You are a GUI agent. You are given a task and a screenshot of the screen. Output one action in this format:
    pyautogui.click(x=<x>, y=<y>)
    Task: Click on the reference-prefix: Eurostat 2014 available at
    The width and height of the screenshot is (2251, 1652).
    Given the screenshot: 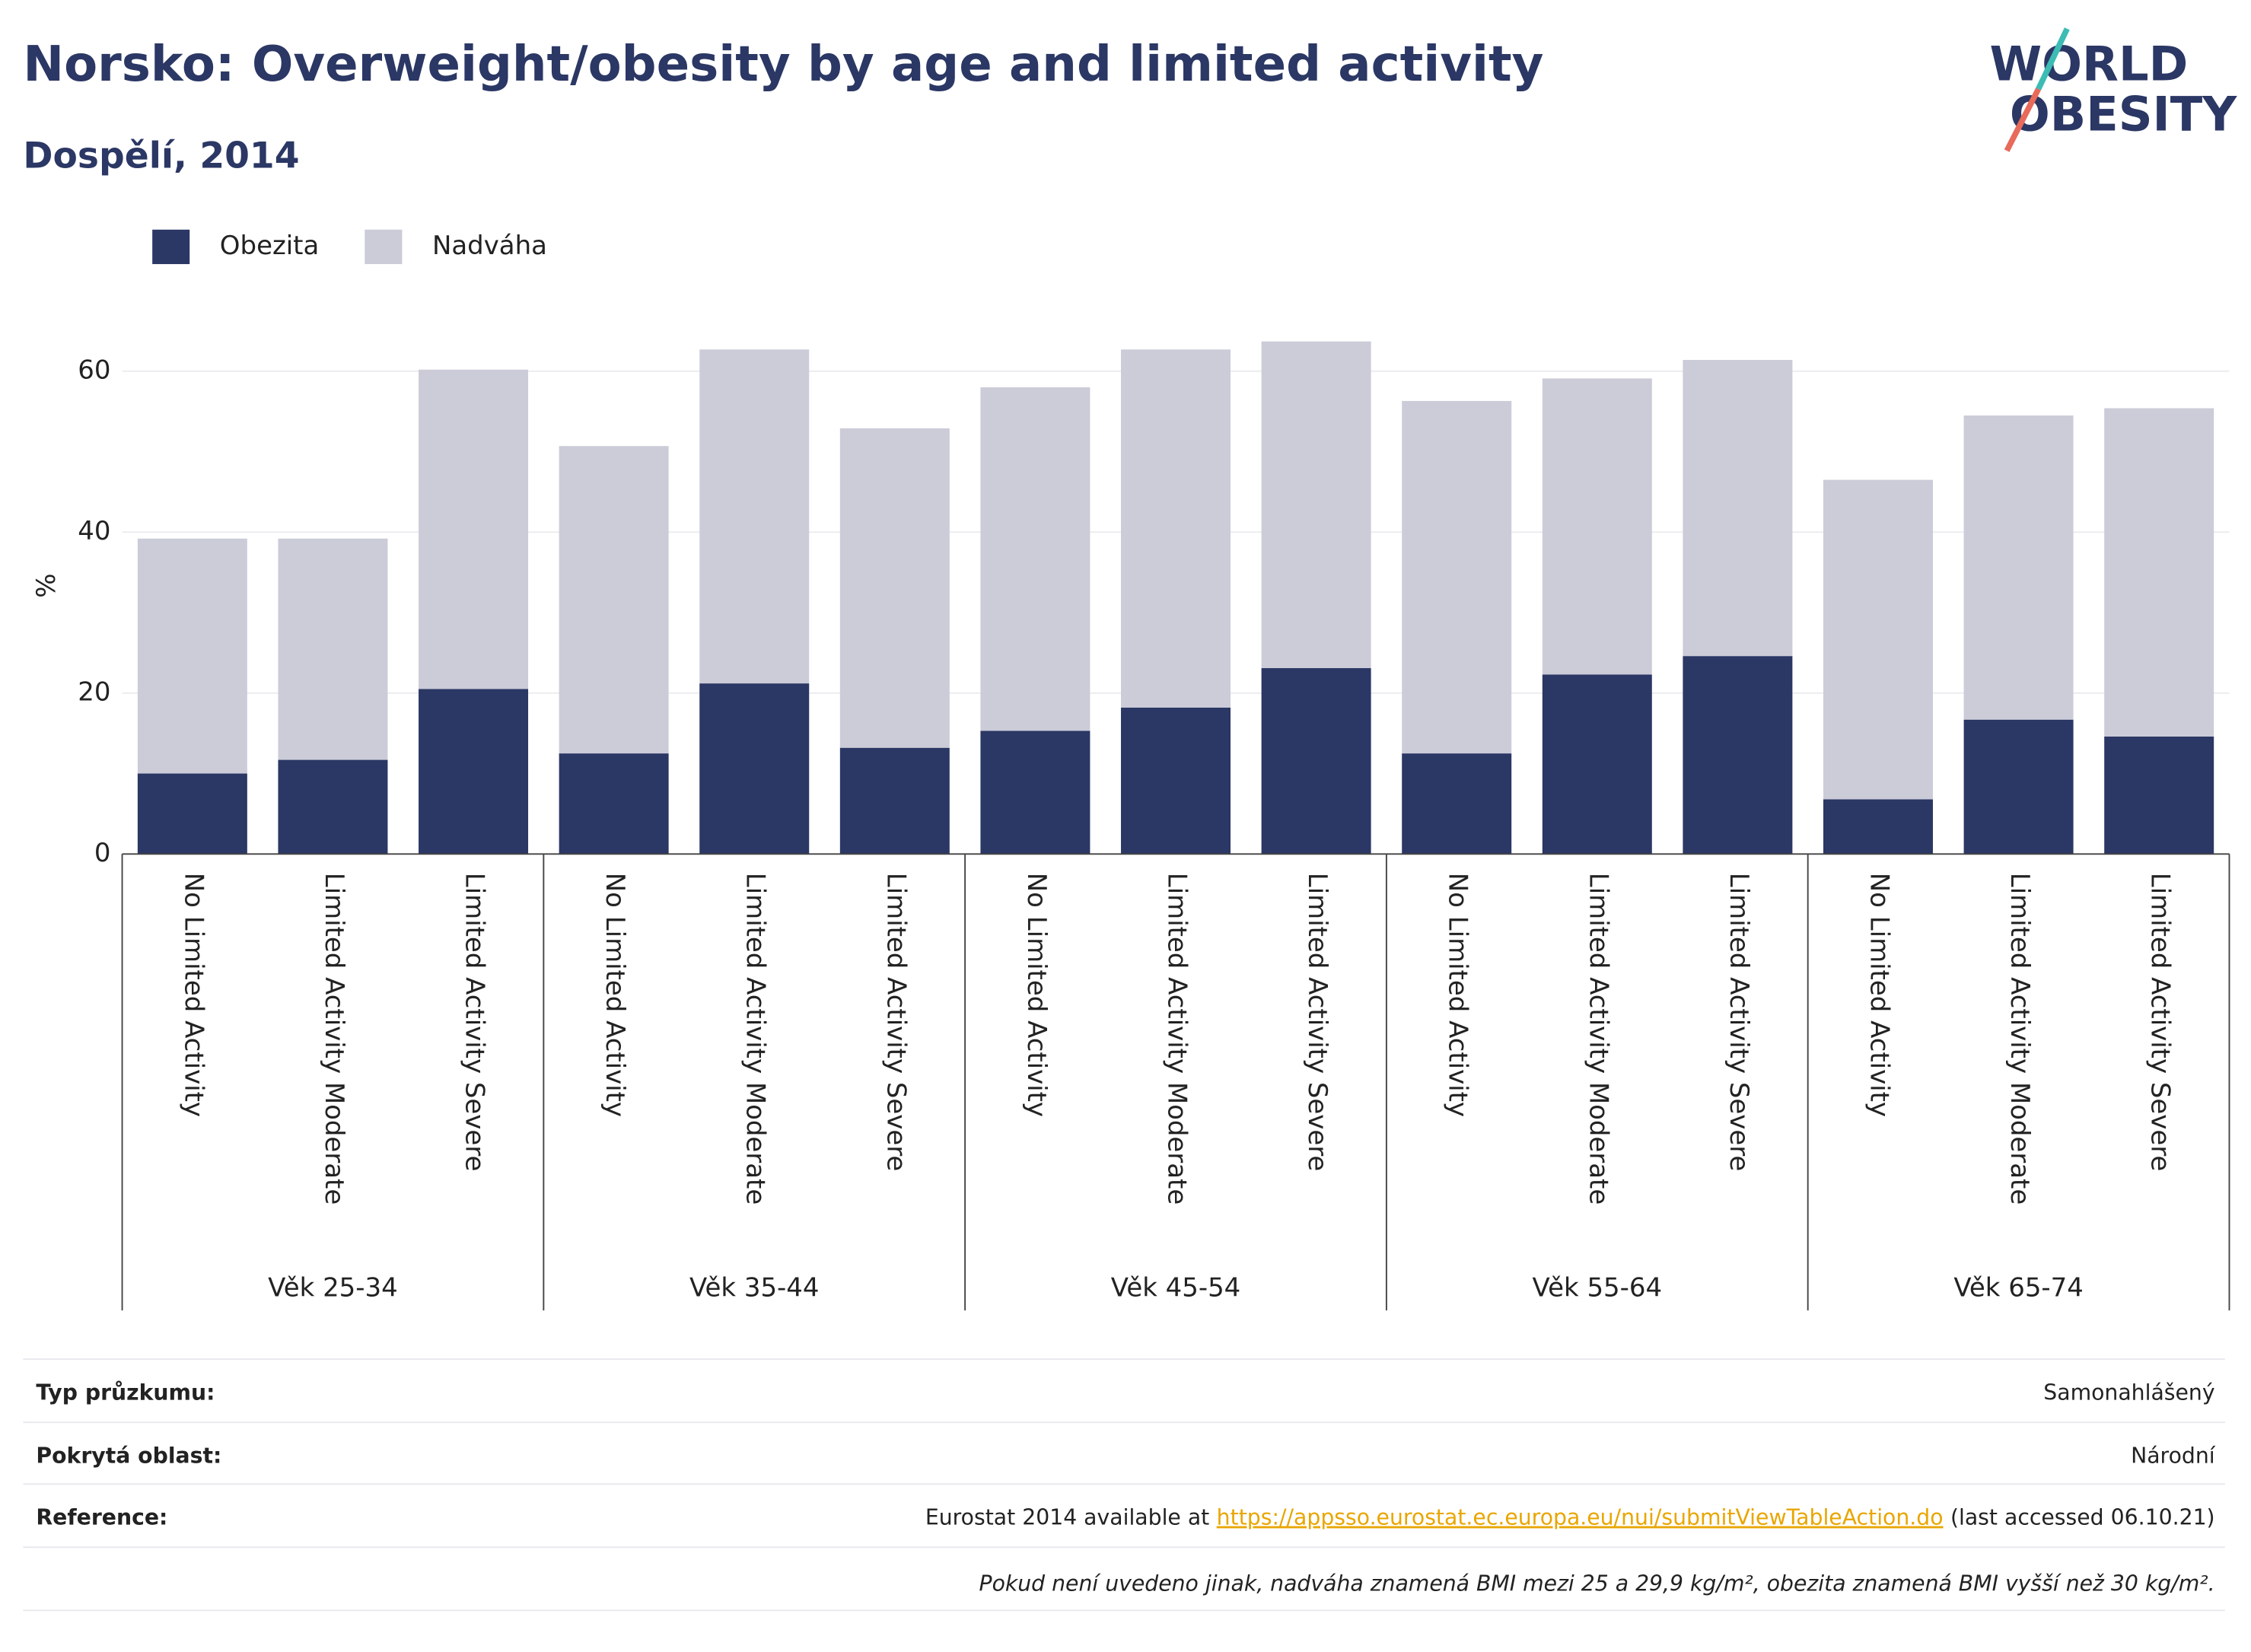 What is the action you would take?
    pyautogui.click(x=1067, y=1517)
    